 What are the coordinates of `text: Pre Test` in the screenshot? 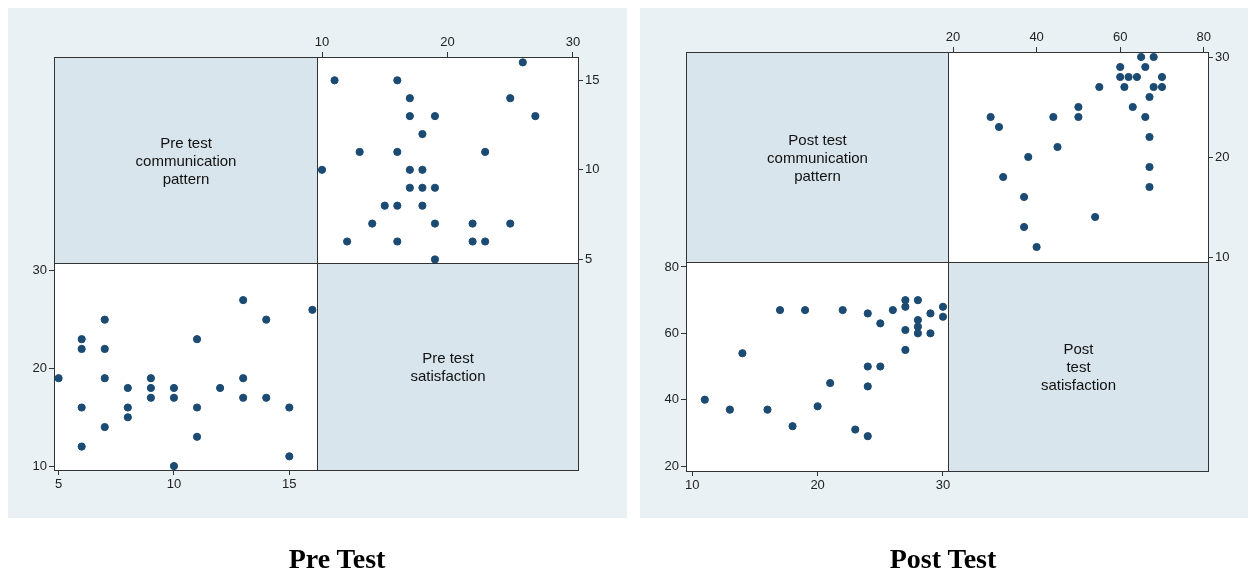 It's located at (337, 557).